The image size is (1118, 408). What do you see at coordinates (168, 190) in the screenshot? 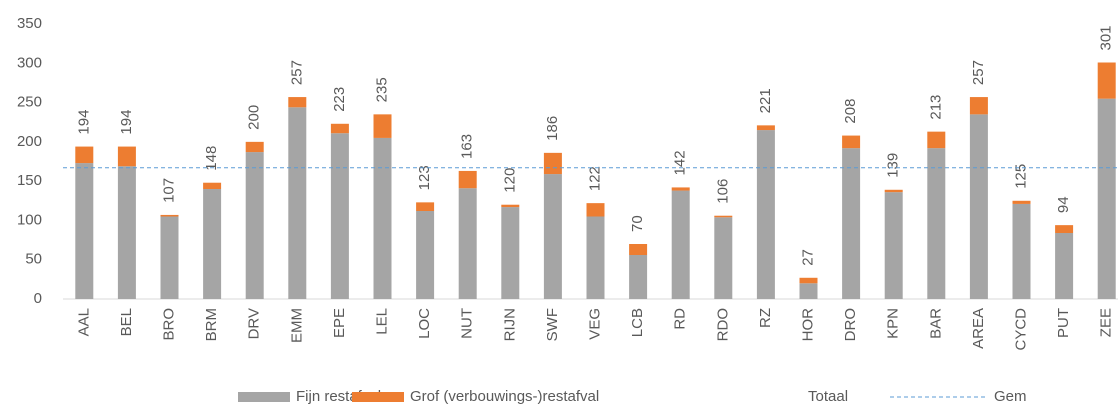
I see `total-label: 107` at bounding box center [168, 190].